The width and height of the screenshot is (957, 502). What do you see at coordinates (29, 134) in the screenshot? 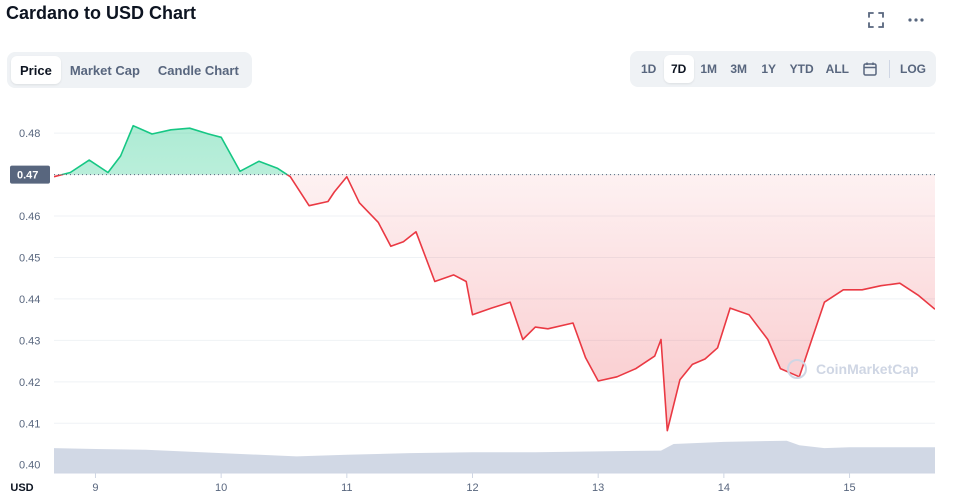
I see `y-tick-label: 0.48` at bounding box center [29, 134].